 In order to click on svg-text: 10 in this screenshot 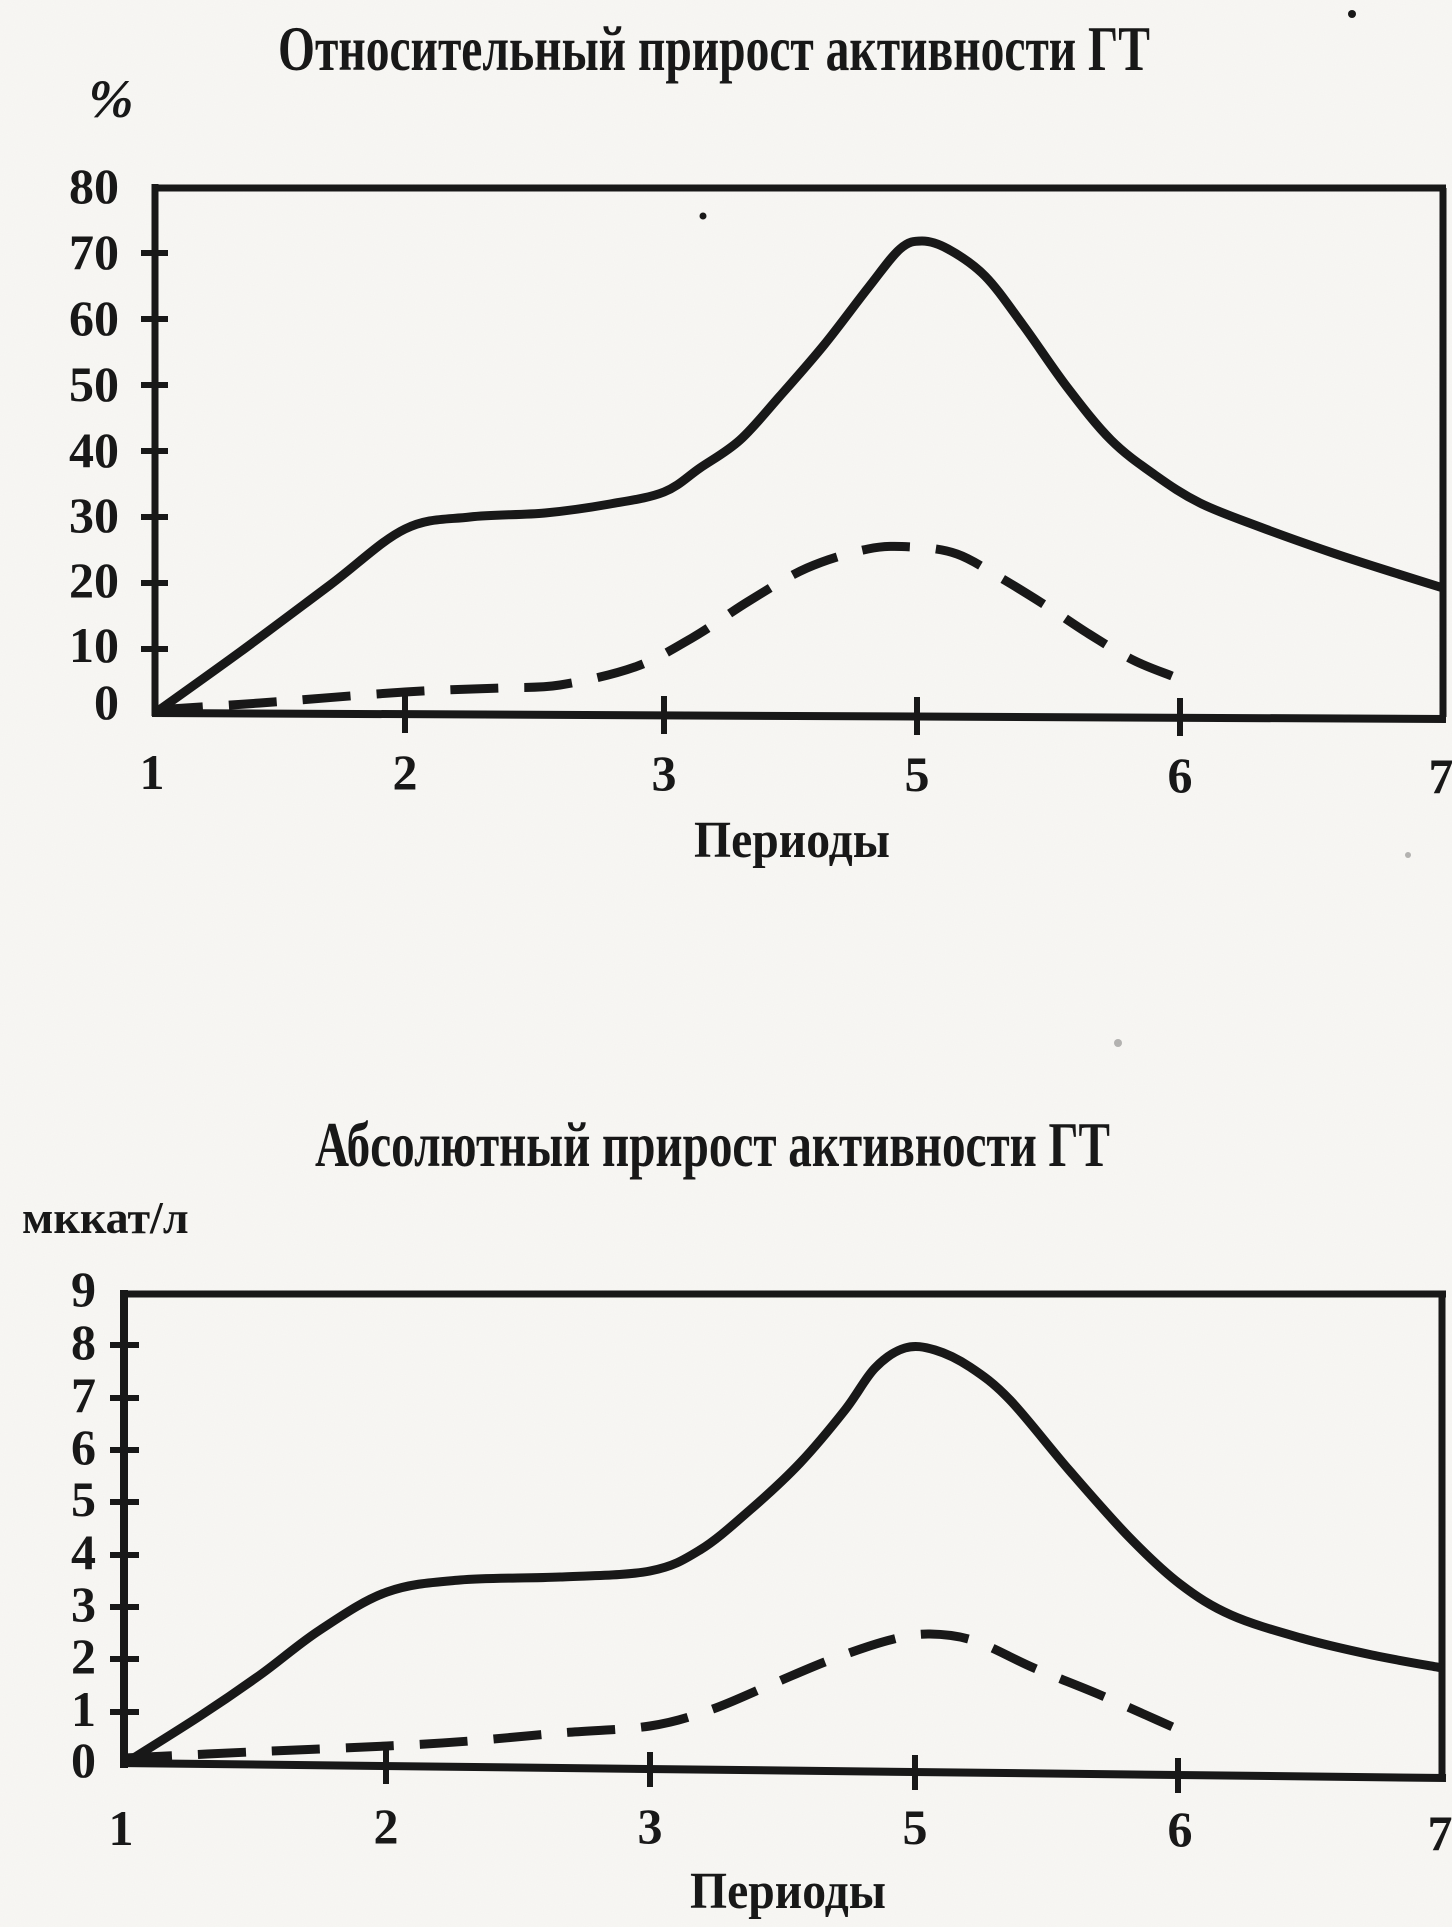, I will do `click(94, 645)`.